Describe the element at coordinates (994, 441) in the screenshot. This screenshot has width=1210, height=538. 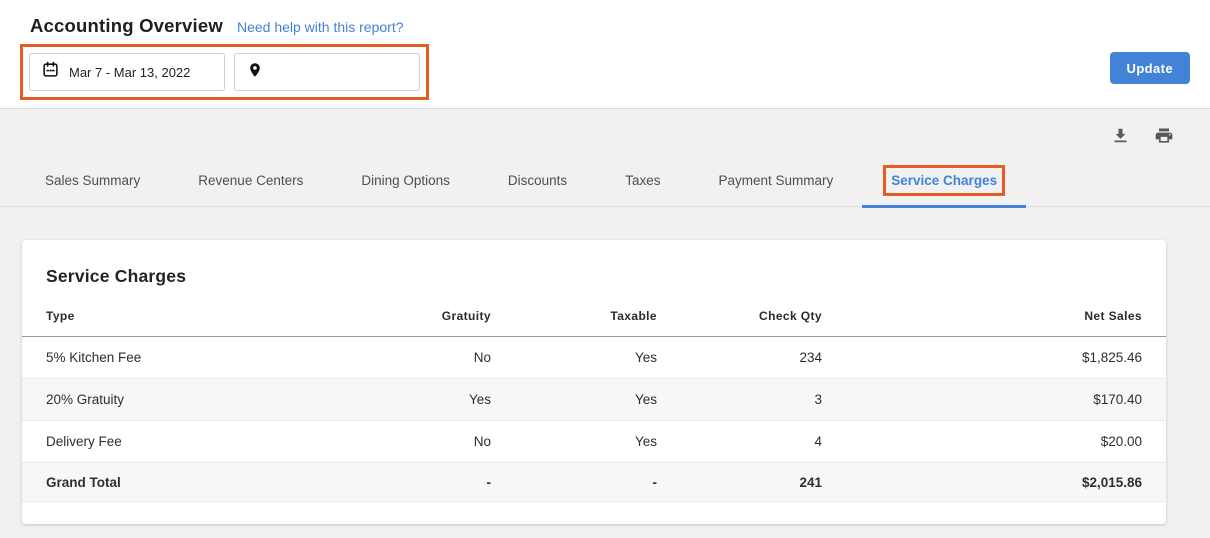
I see `table-cell: $20.00` at that location.